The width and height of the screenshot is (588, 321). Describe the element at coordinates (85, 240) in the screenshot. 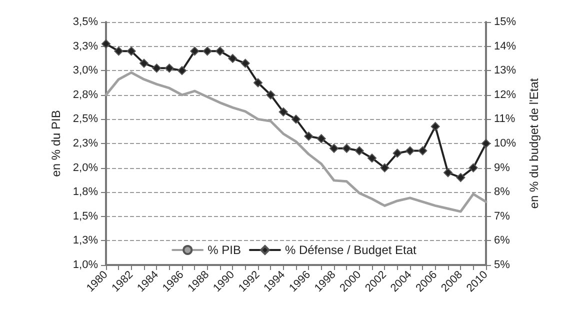

I see `y-tick-label: 1,3%` at that location.